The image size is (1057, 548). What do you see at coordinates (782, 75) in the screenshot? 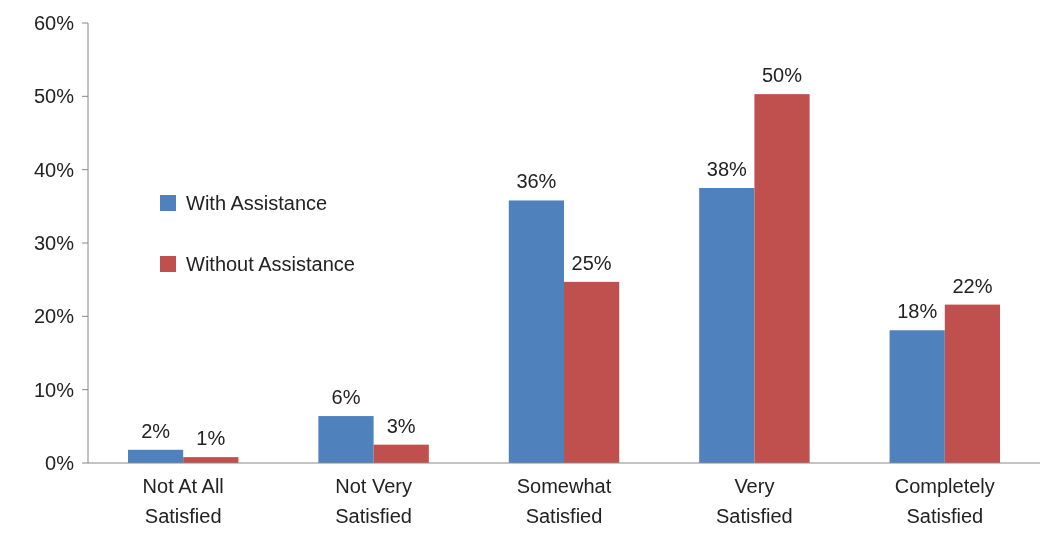
I see `data-label: 50%` at bounding box center [782, 75].